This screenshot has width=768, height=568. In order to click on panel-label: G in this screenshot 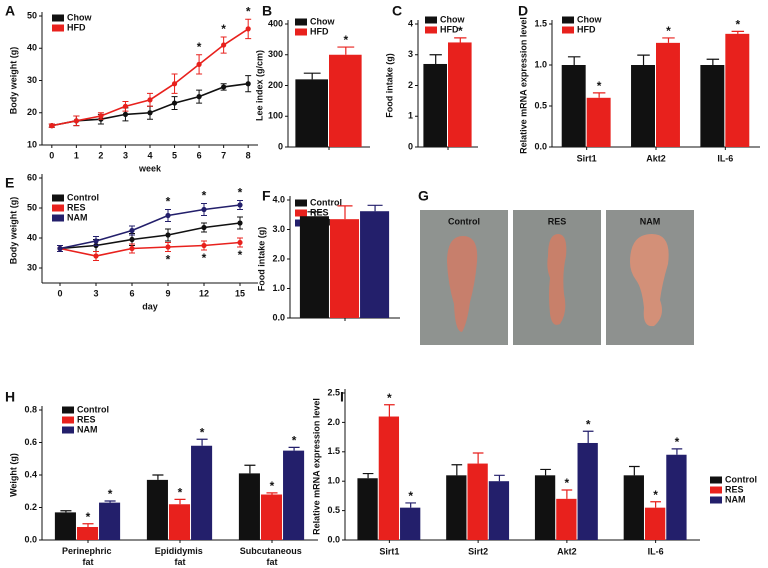, I will do `click(423, 196)`.